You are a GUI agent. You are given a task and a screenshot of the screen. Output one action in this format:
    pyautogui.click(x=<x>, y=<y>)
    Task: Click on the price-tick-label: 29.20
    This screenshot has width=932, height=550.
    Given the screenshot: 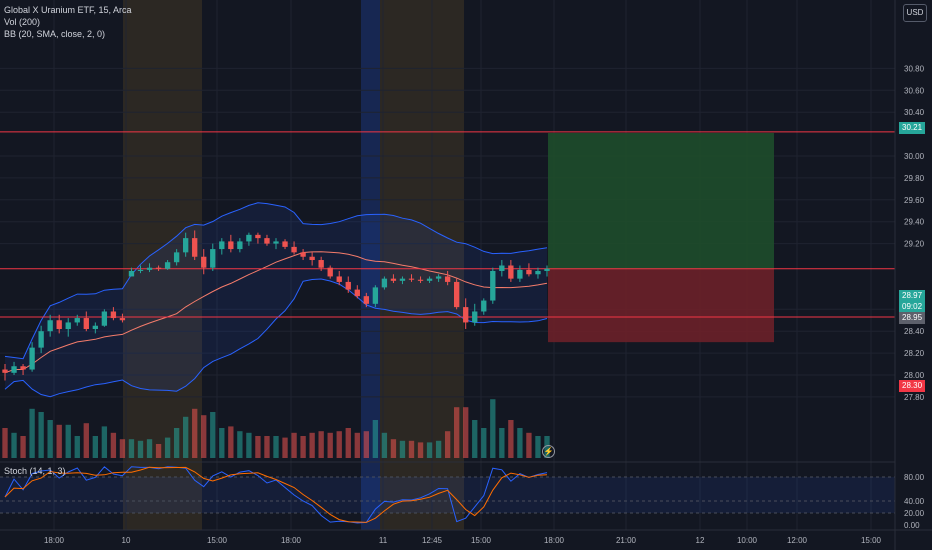 What is the action you would take?
    pyautogui.click(x=914, y=244)
    